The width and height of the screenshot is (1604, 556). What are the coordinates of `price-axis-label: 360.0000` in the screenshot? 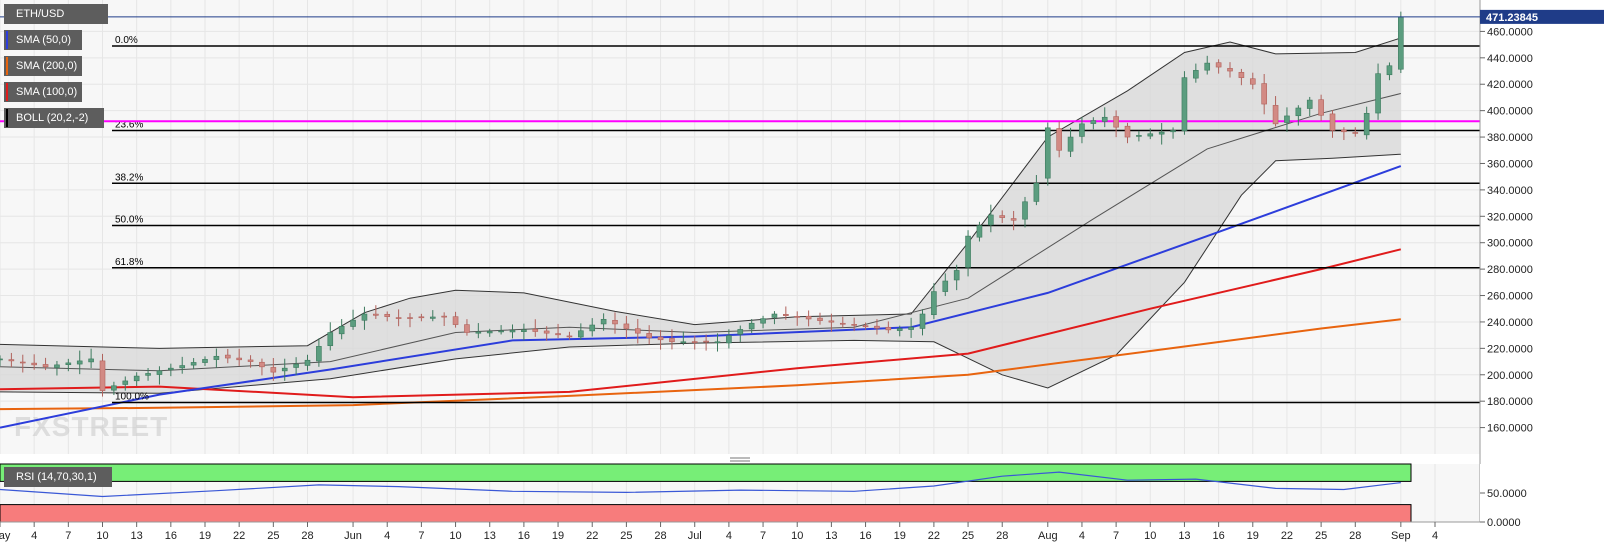 It's located at (1510, 164).